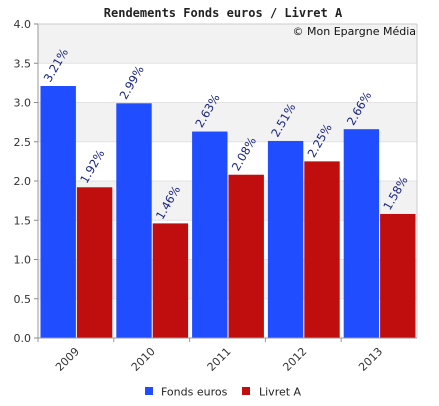 The width and height of the screenshot is (439, 406). What do you see at coordinates (134, 220) in the screenshot?
I see `bar-fonds-euros-2010` at bounding box center [134, 220].